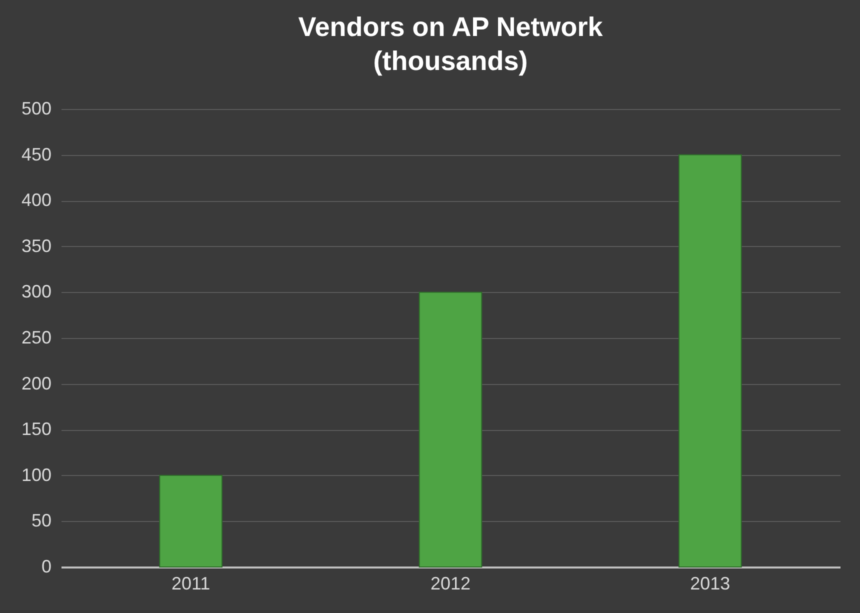 The width and height of the screenshot is (860, 613). What do you see at coordinates (36, 338) in the screenshot?
I see `y-tick-label: 250` at bounding box center [36, 338].